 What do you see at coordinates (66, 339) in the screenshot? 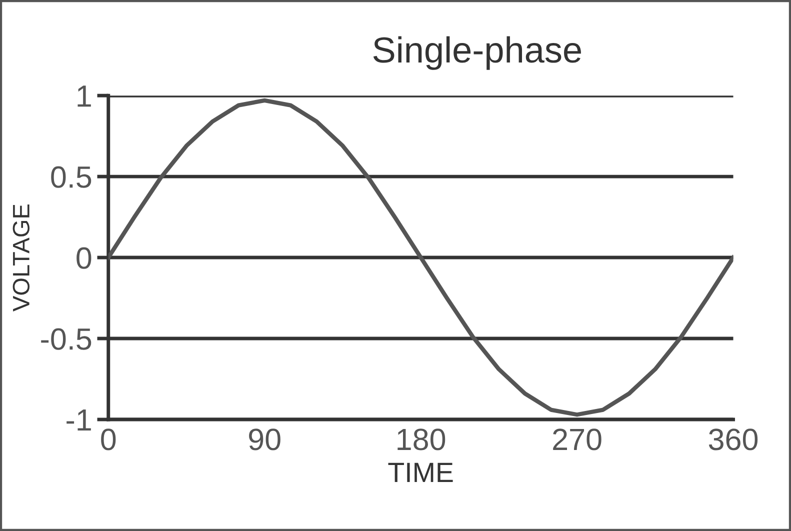
I see `y-tick-label: -0.5` at bounding box center [66, 339].